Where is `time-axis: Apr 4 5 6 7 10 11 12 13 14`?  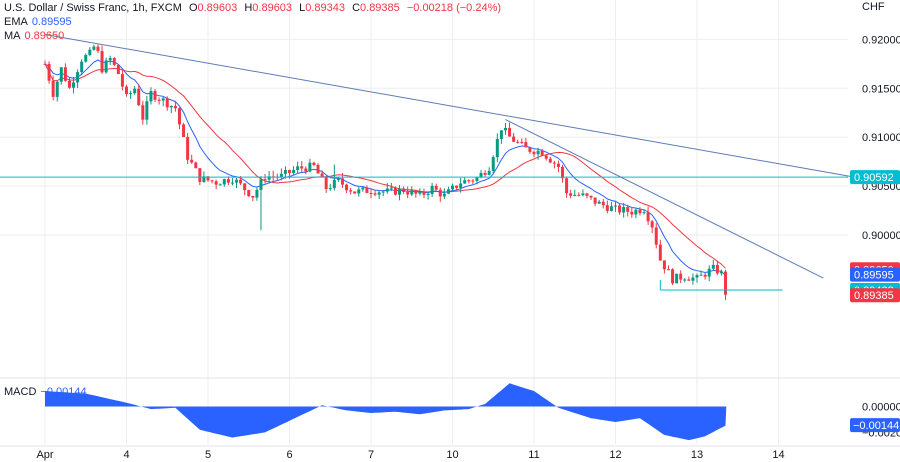 time-axis: Apr 4 5 6 7 10 11 12 13 14 is located at coordinates (410, 455).